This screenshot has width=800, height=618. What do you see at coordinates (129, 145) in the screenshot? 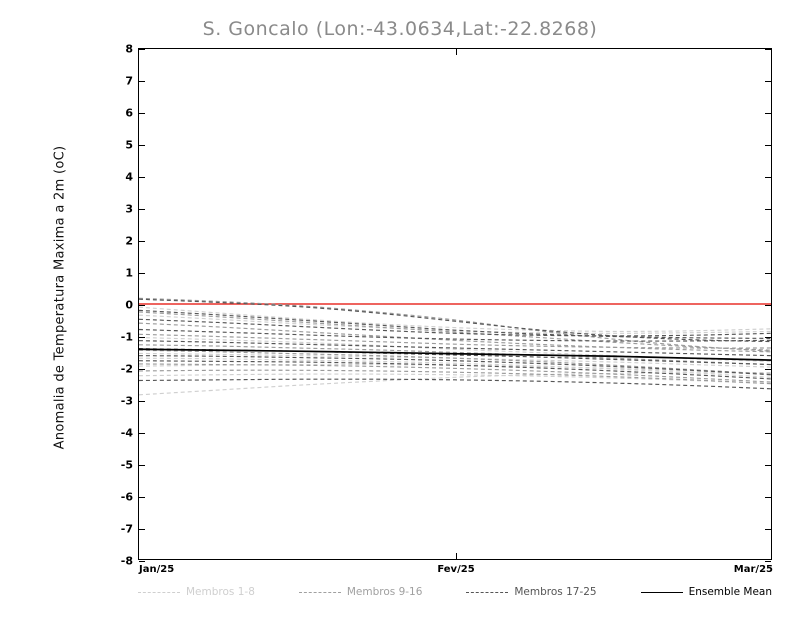
I see `y-axis-tick-label: 5` at bounding box center [129, 145].